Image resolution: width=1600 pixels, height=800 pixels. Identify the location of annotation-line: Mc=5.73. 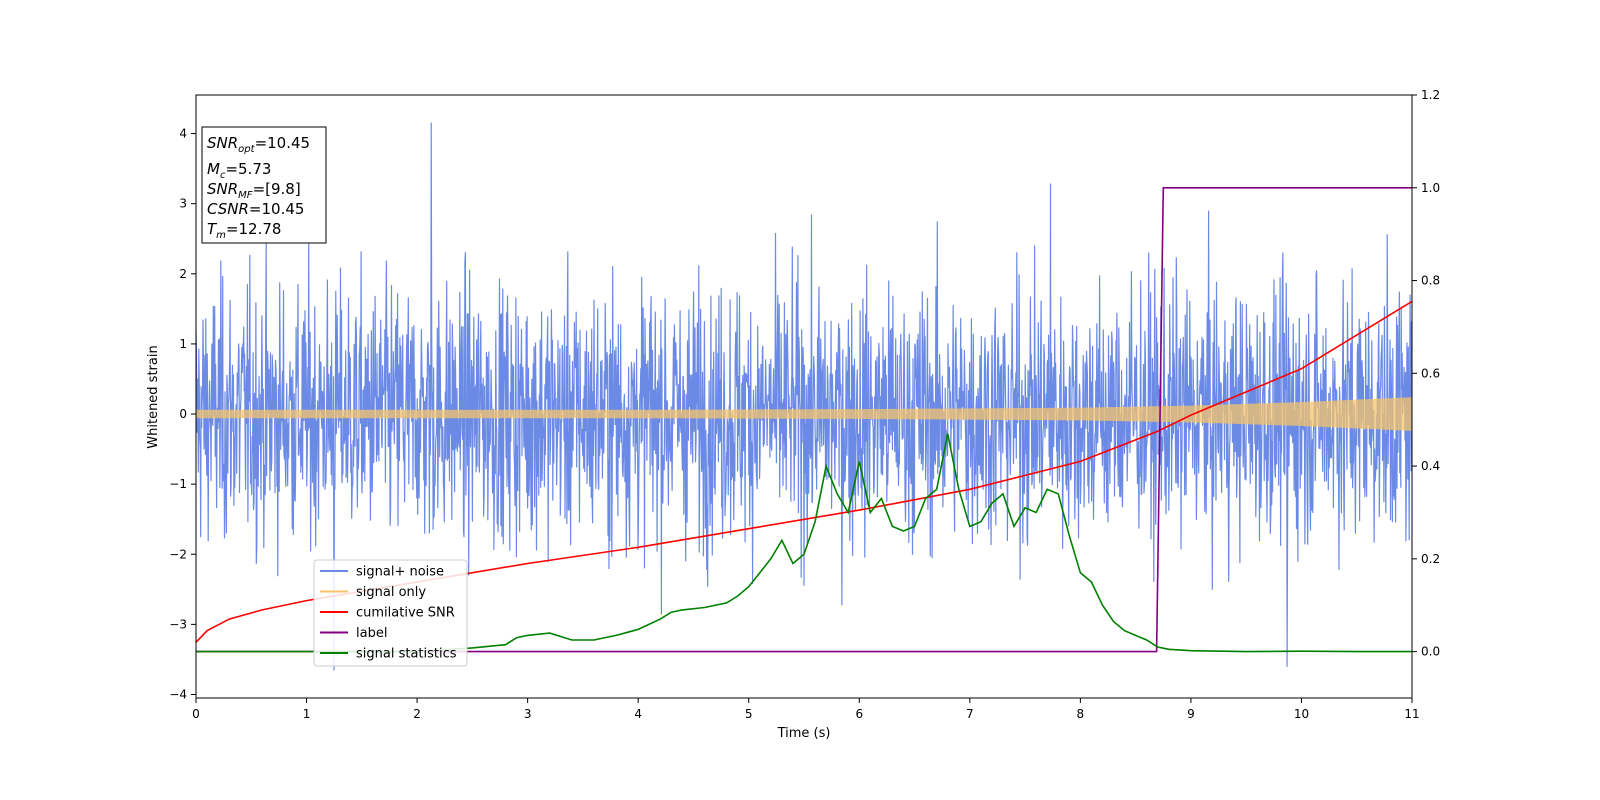
(239, 170).